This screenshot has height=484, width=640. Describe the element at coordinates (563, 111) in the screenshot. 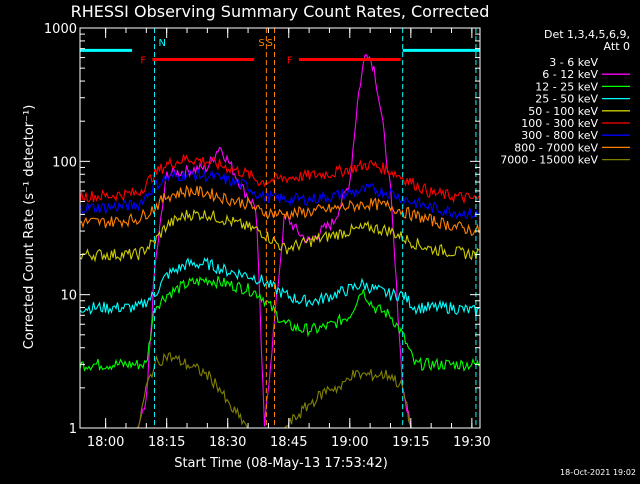

I see `legend-label-4: 50 - 100 keV` at that location.